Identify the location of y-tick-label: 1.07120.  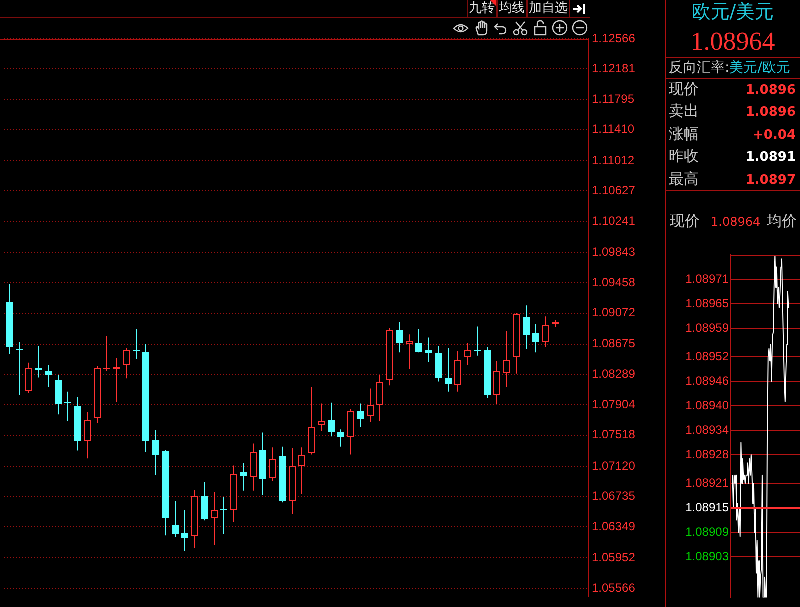
(614, 465).